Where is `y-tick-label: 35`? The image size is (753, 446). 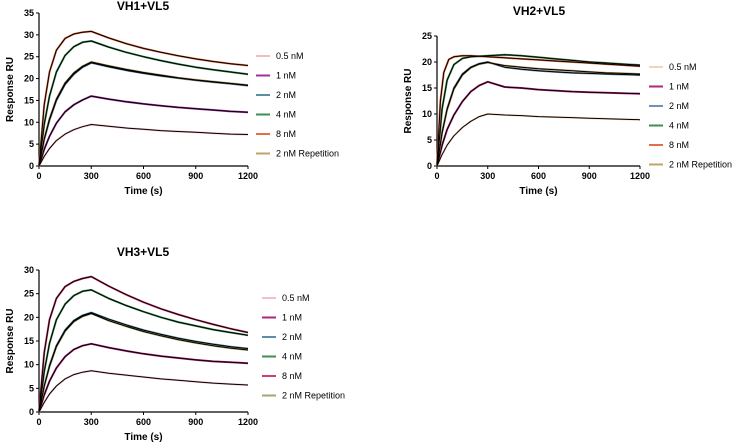
y-tick-label: 35 is located at coordinates (29, 13).